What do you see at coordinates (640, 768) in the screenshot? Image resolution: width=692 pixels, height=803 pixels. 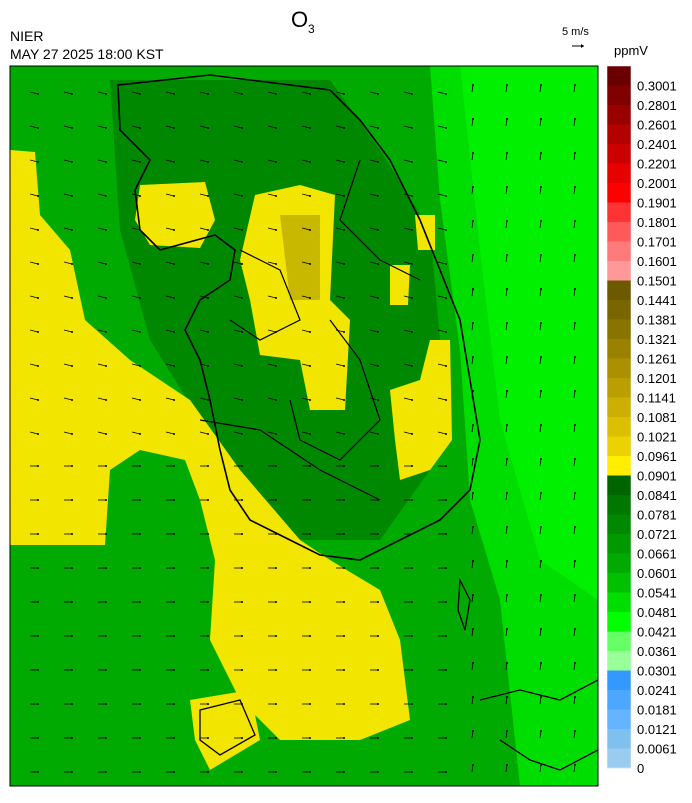 I see `colorbar-label: 0` at bounding box center [640, 768].